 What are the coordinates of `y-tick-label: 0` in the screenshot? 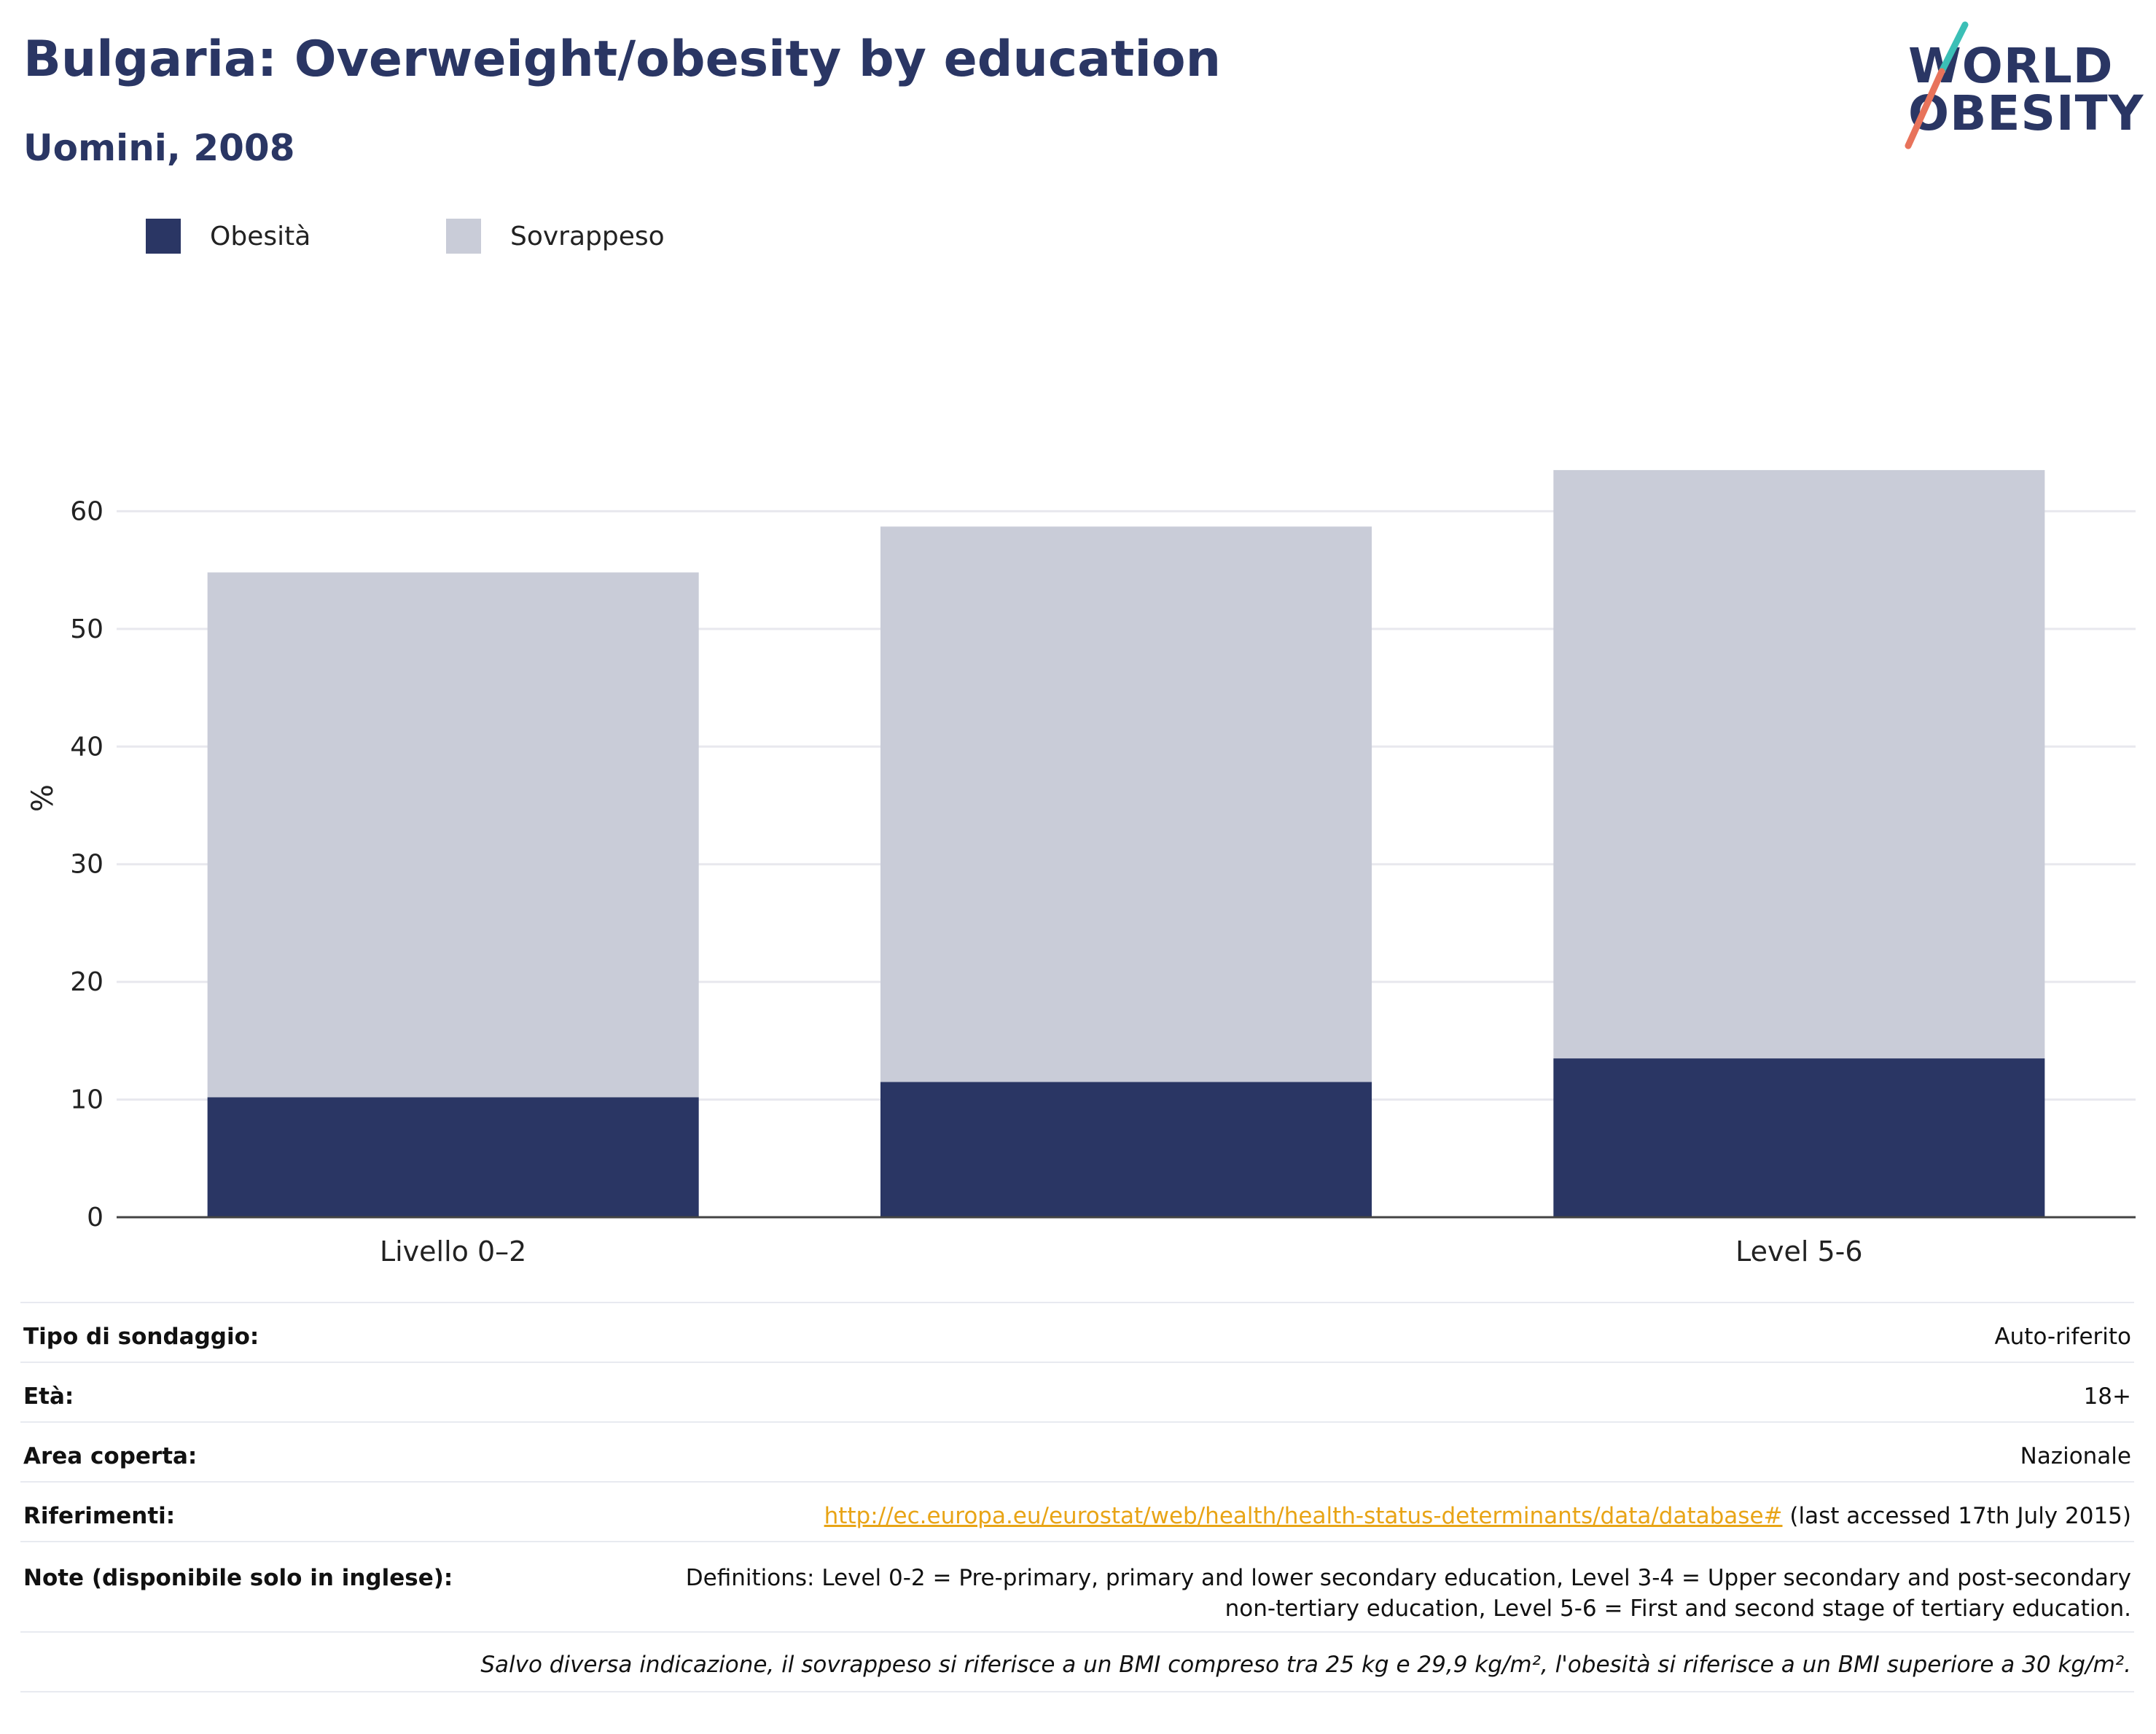 It's located at (95, 1218).